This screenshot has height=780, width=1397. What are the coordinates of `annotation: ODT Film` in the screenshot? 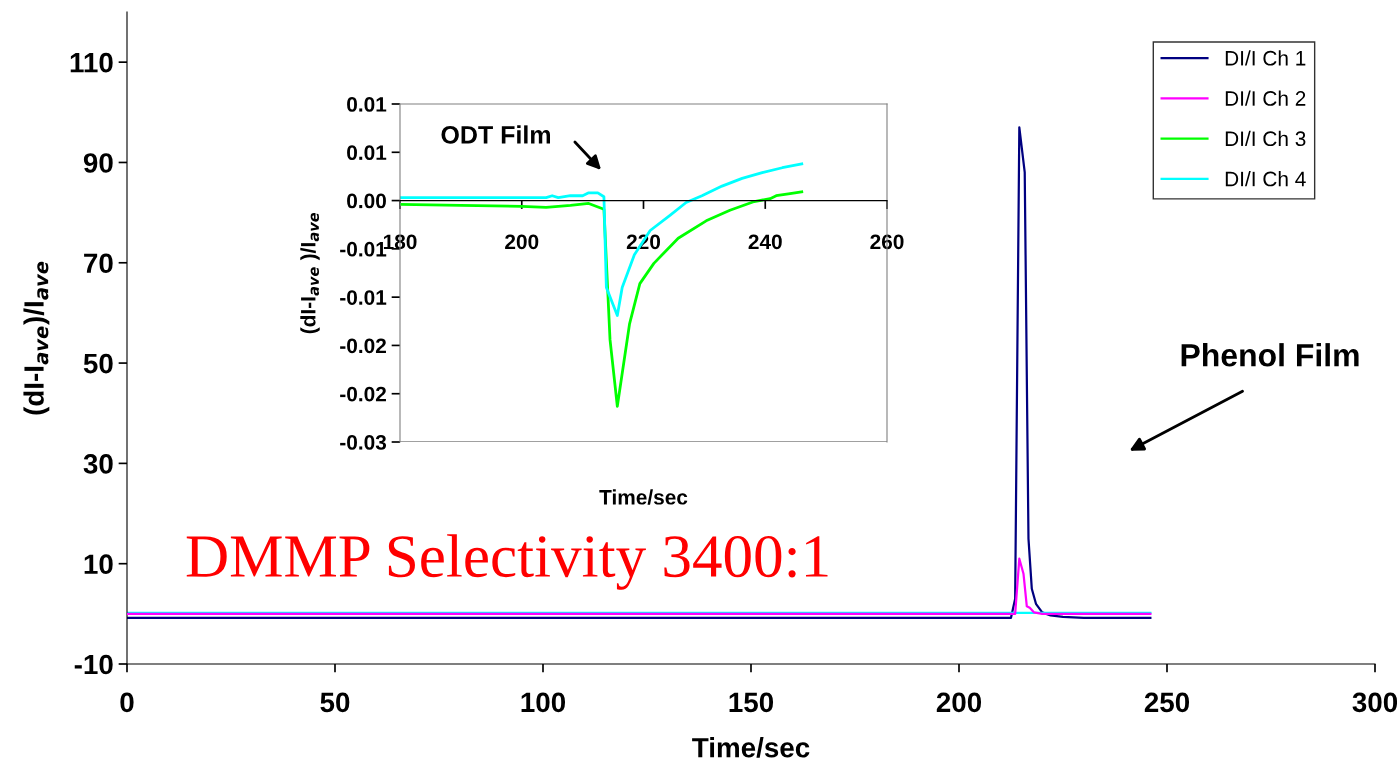 It's located at (496, 134).